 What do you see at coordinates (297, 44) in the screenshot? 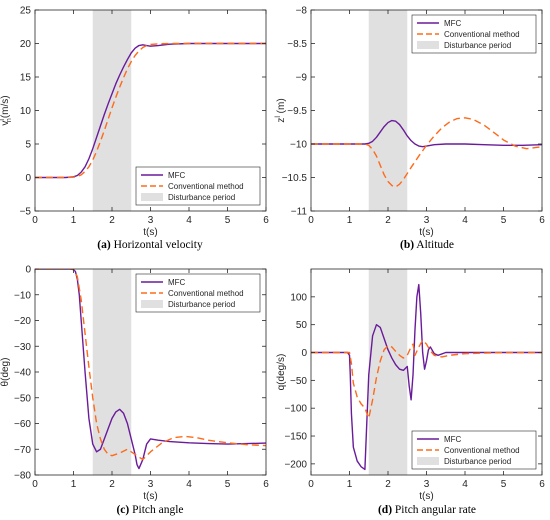
I see `y-tick-label: −8.5` at bounding box center [297, 44].